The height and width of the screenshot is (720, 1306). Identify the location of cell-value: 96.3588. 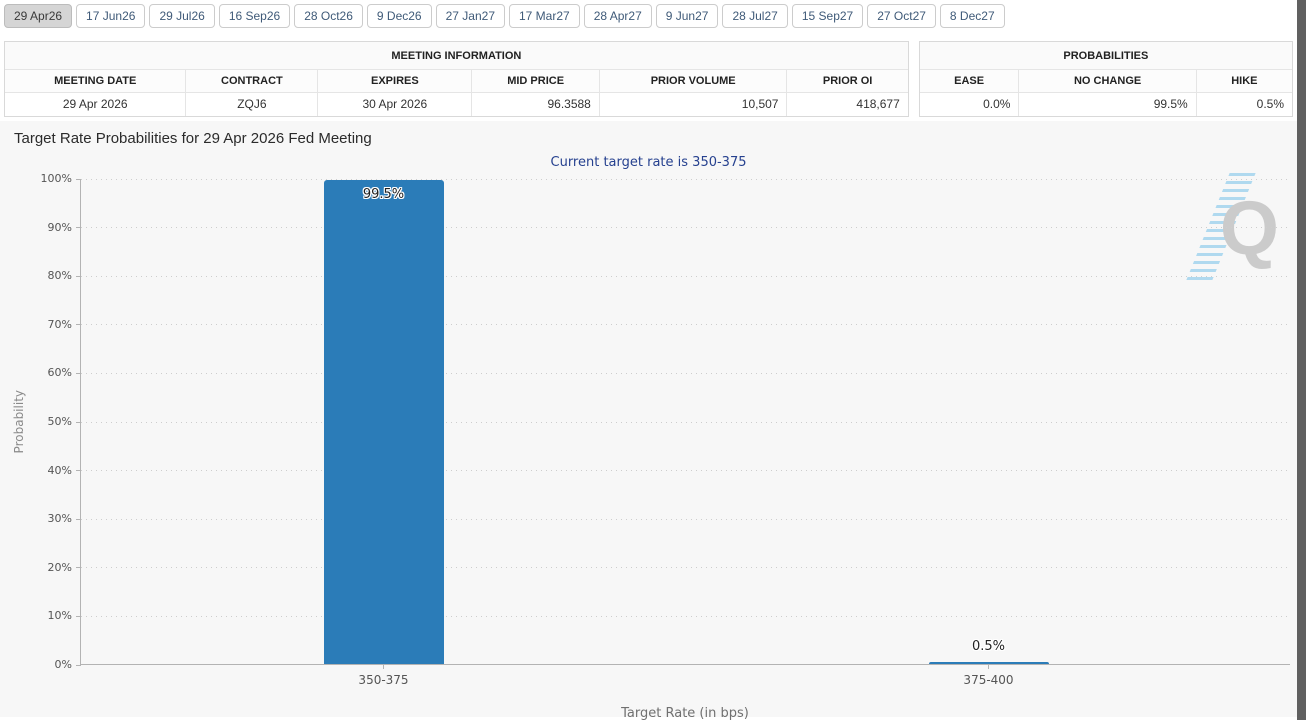
(535, 104).